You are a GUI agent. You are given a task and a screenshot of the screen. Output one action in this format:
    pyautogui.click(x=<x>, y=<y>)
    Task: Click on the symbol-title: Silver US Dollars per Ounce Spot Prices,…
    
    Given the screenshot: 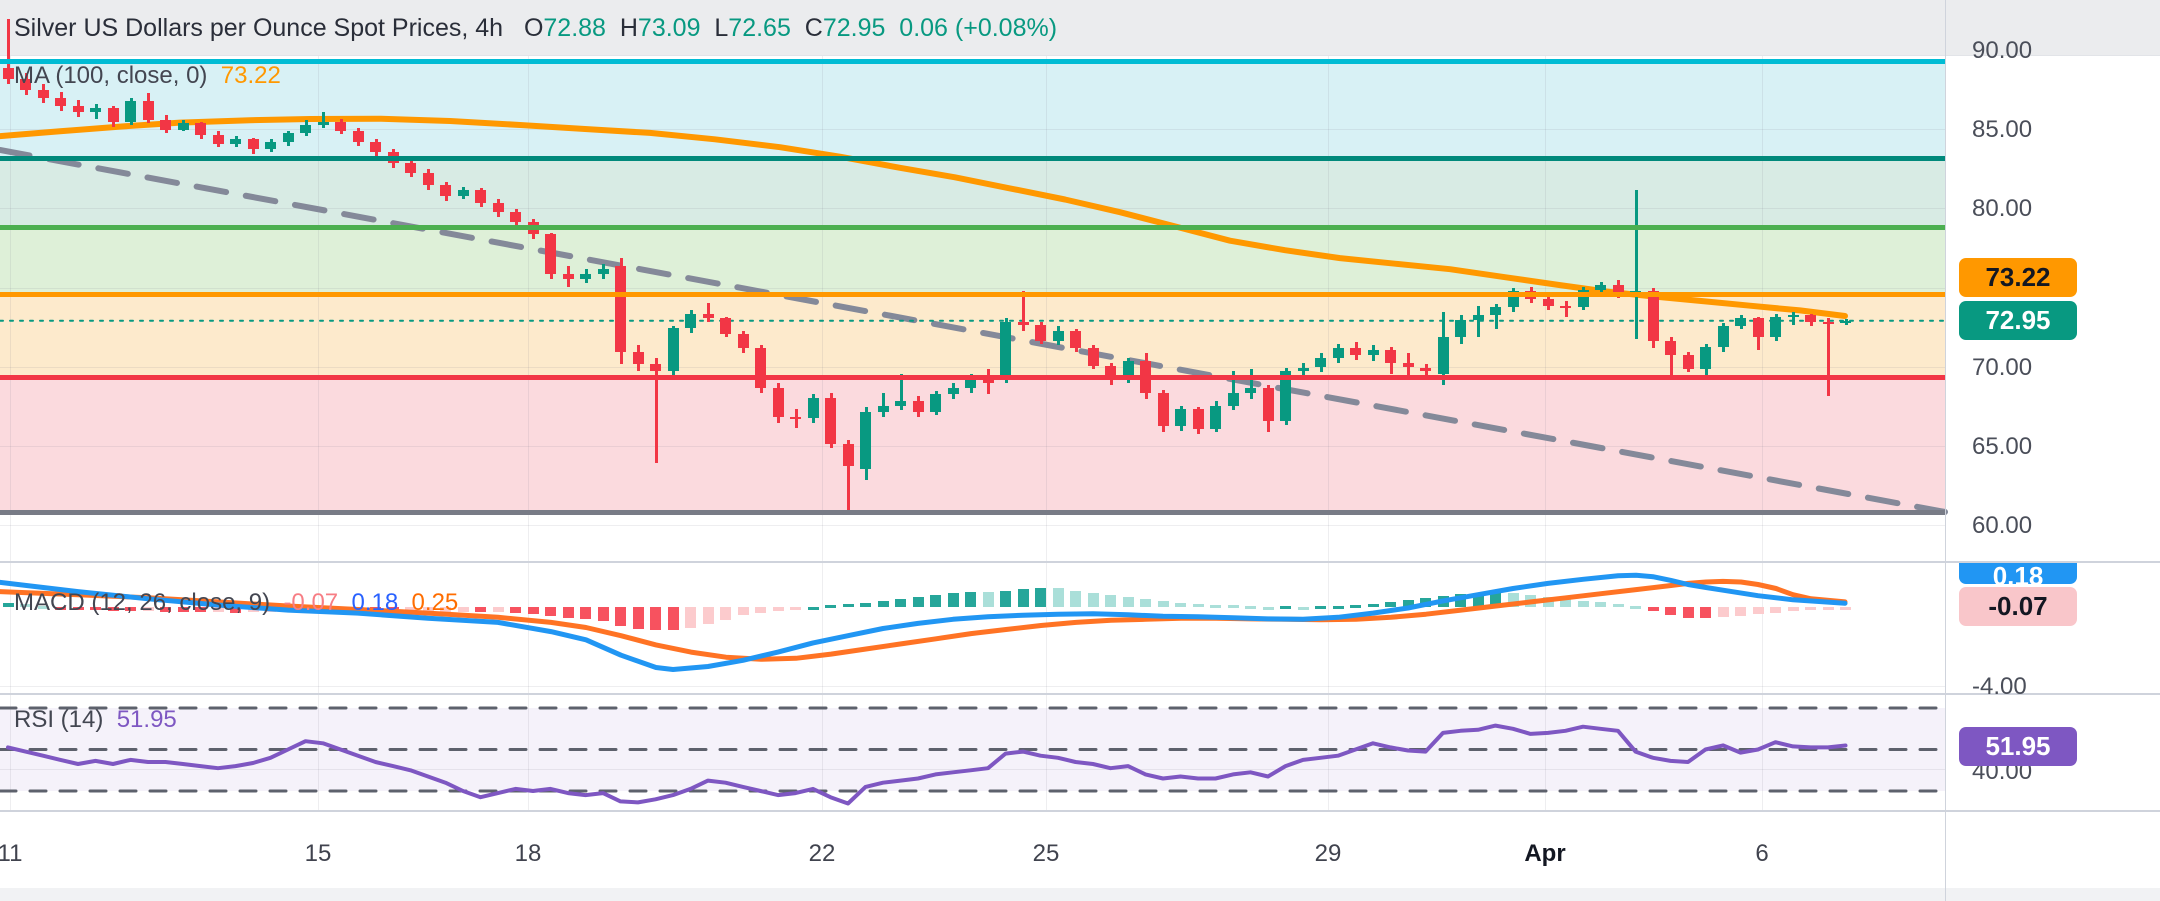 What is the action you would take?
    pyautogui.click(x=535, y=28)
    